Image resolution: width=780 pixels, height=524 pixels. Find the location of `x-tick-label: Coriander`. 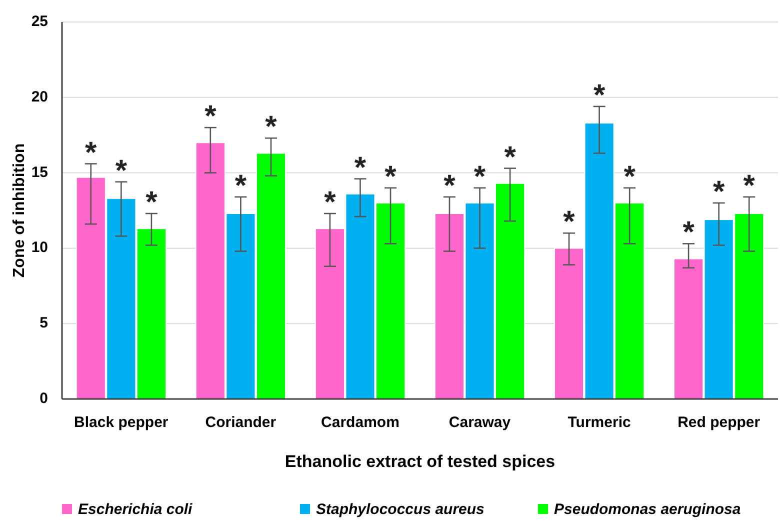

x-tick-label: Coriander is located at coordinates (240, 422).